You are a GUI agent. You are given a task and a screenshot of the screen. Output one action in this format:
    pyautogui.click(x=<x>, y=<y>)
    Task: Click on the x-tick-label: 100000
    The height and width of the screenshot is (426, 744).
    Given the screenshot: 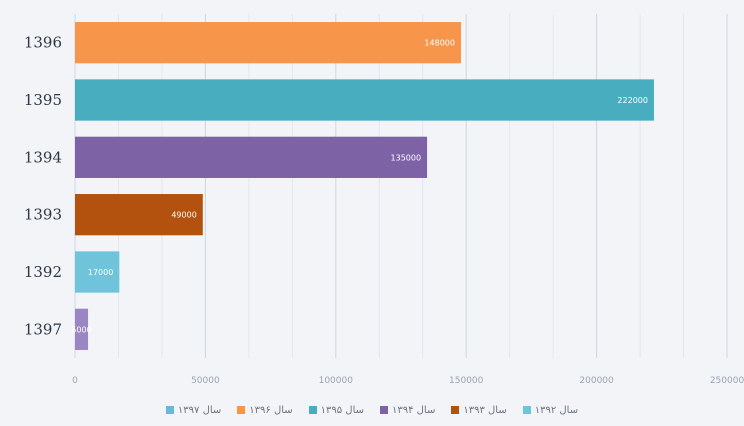 What is the action you would take?
    pyautogui.click(x=336, y=381)
    